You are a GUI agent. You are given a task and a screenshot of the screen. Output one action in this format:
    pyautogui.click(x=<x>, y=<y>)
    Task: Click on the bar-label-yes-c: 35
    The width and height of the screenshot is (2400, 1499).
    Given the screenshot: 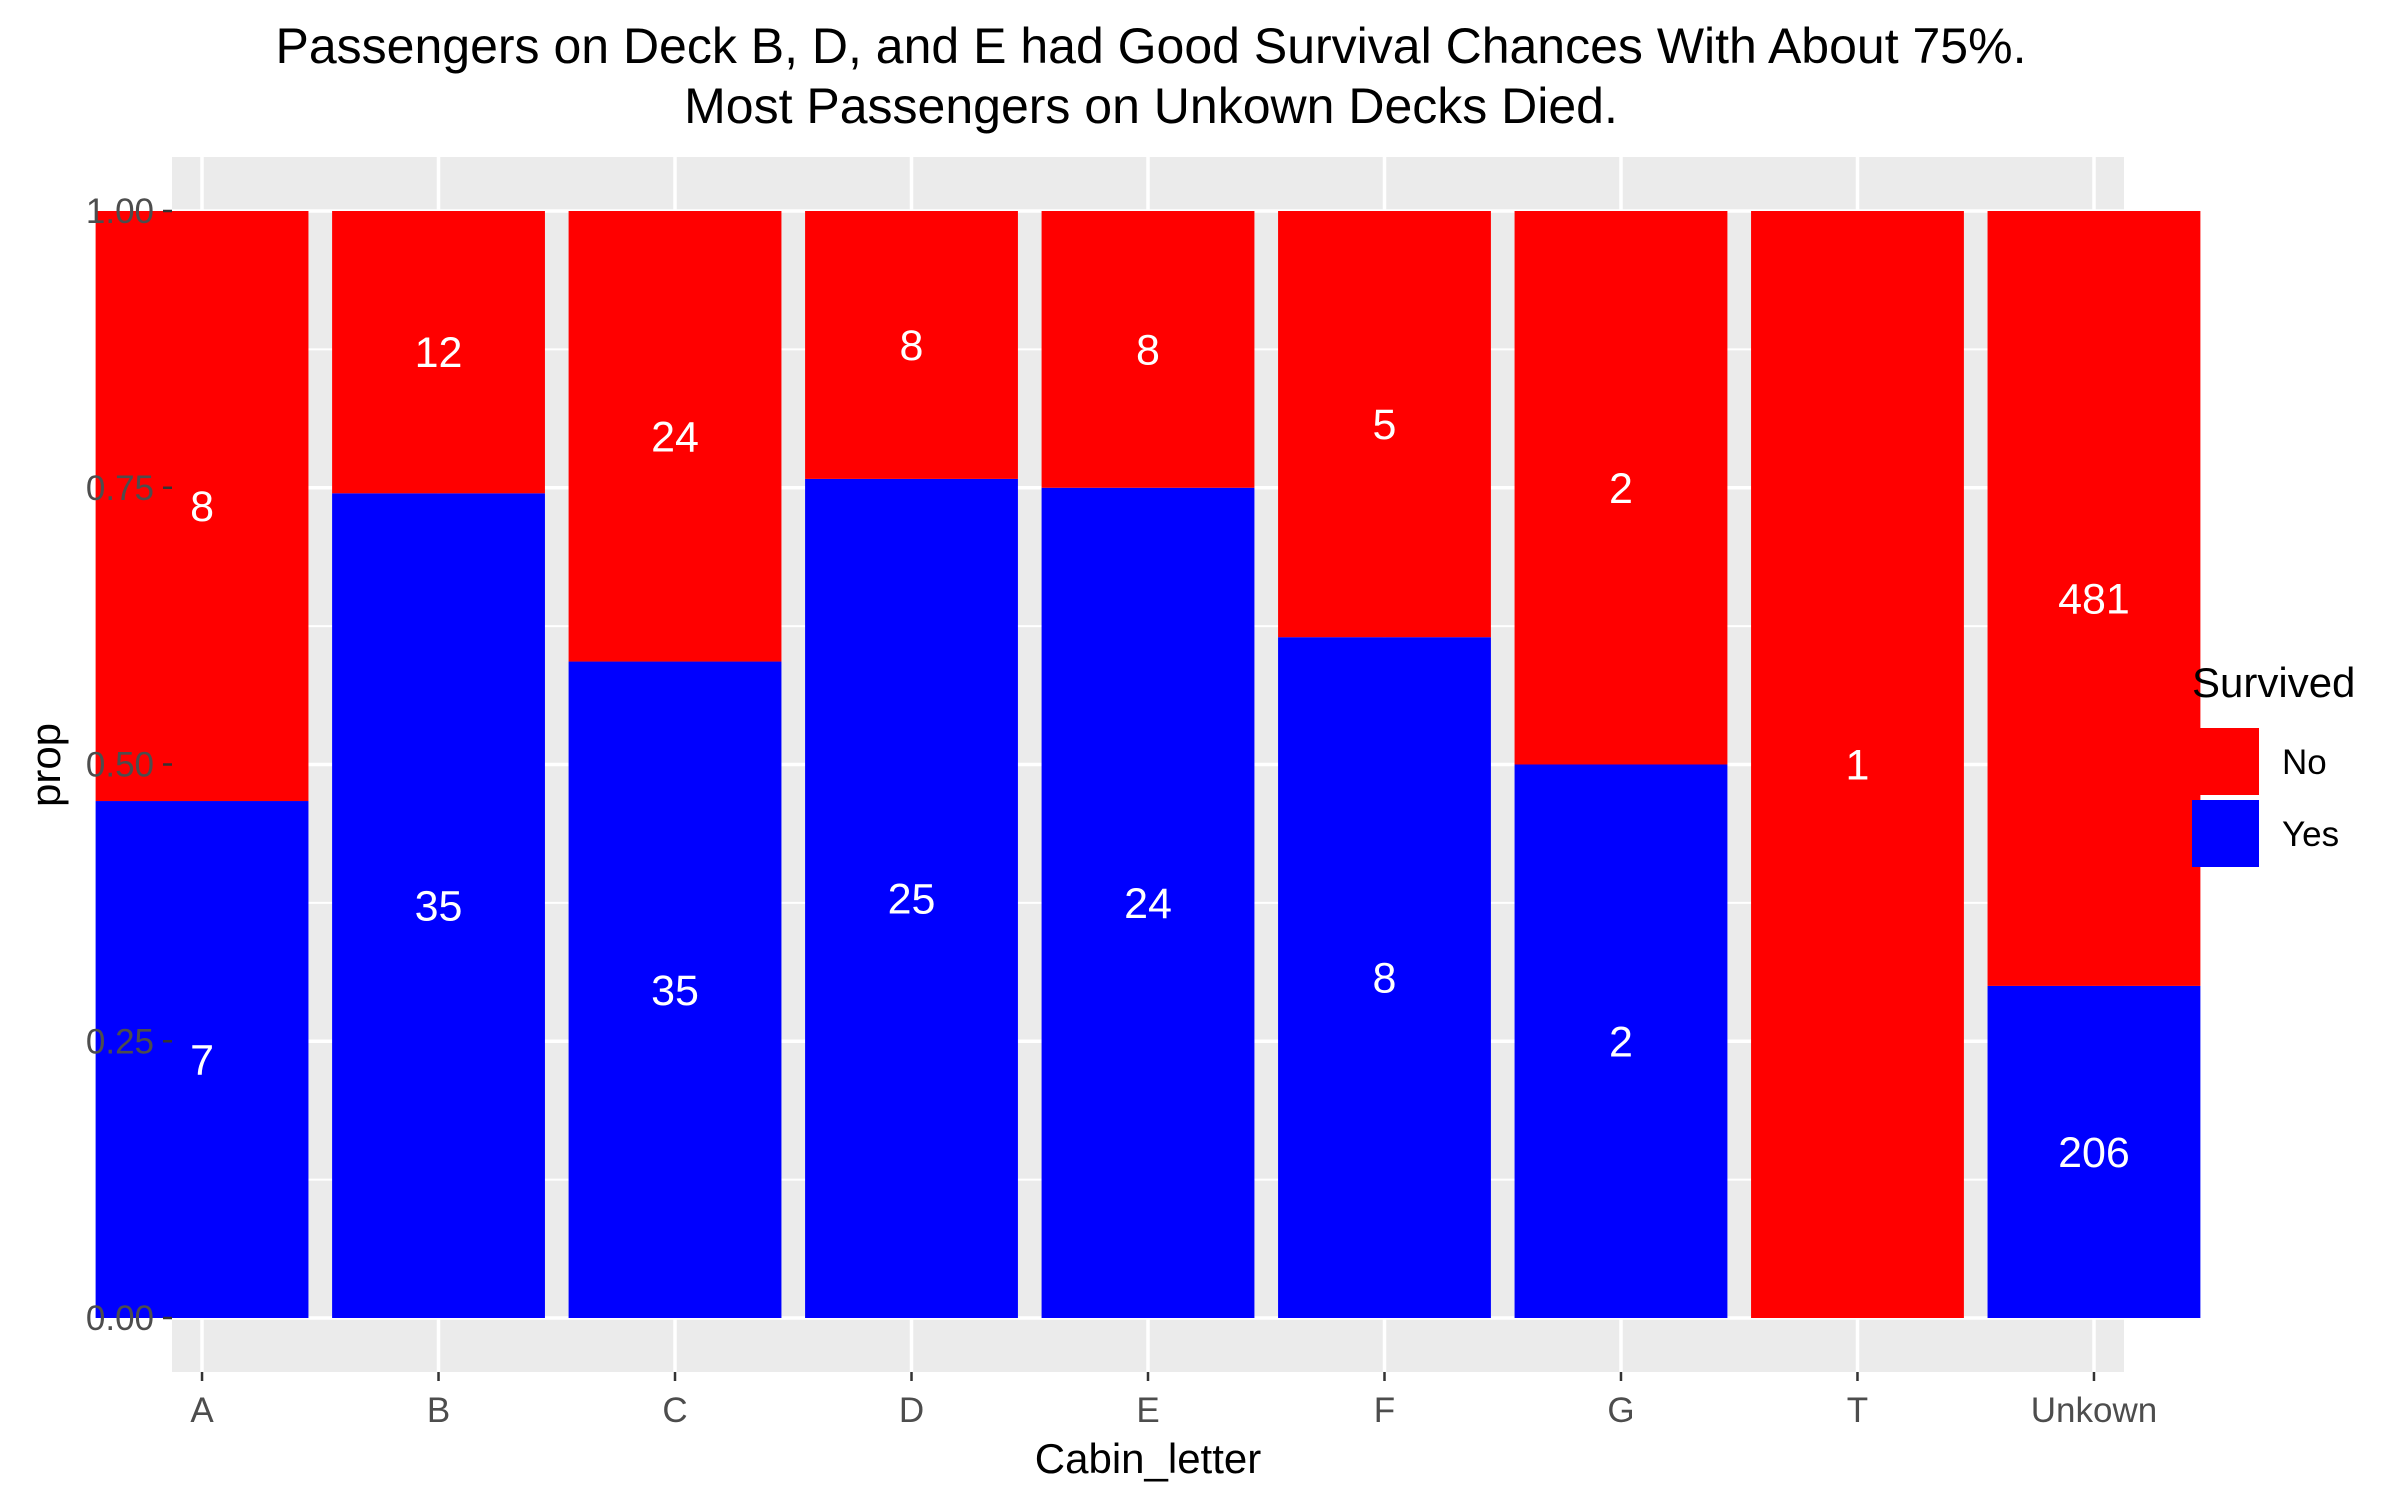 What is the action you would take?
    pyautogui.click(x=675, y=991)
    